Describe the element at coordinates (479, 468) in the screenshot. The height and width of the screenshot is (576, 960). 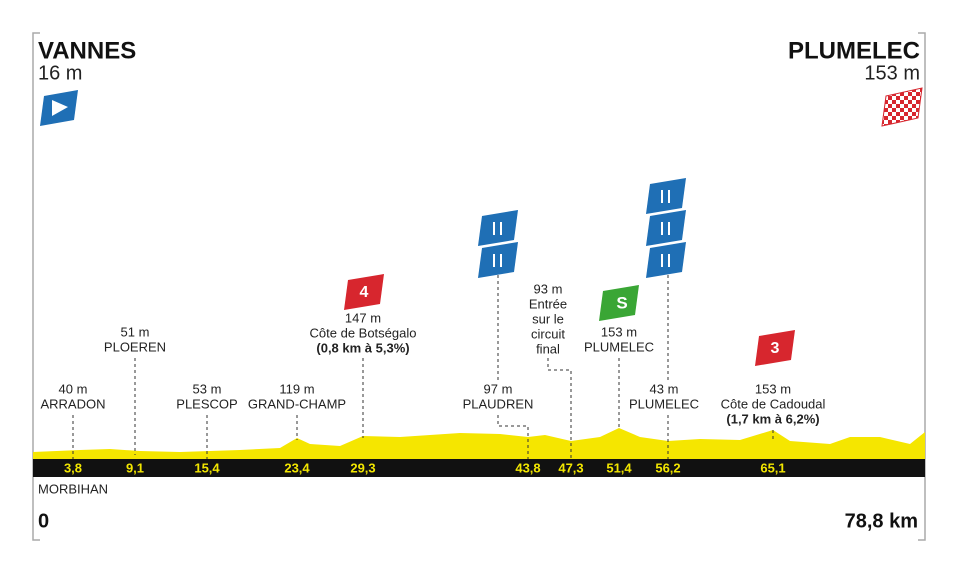
I see `distance-bar` at that location.